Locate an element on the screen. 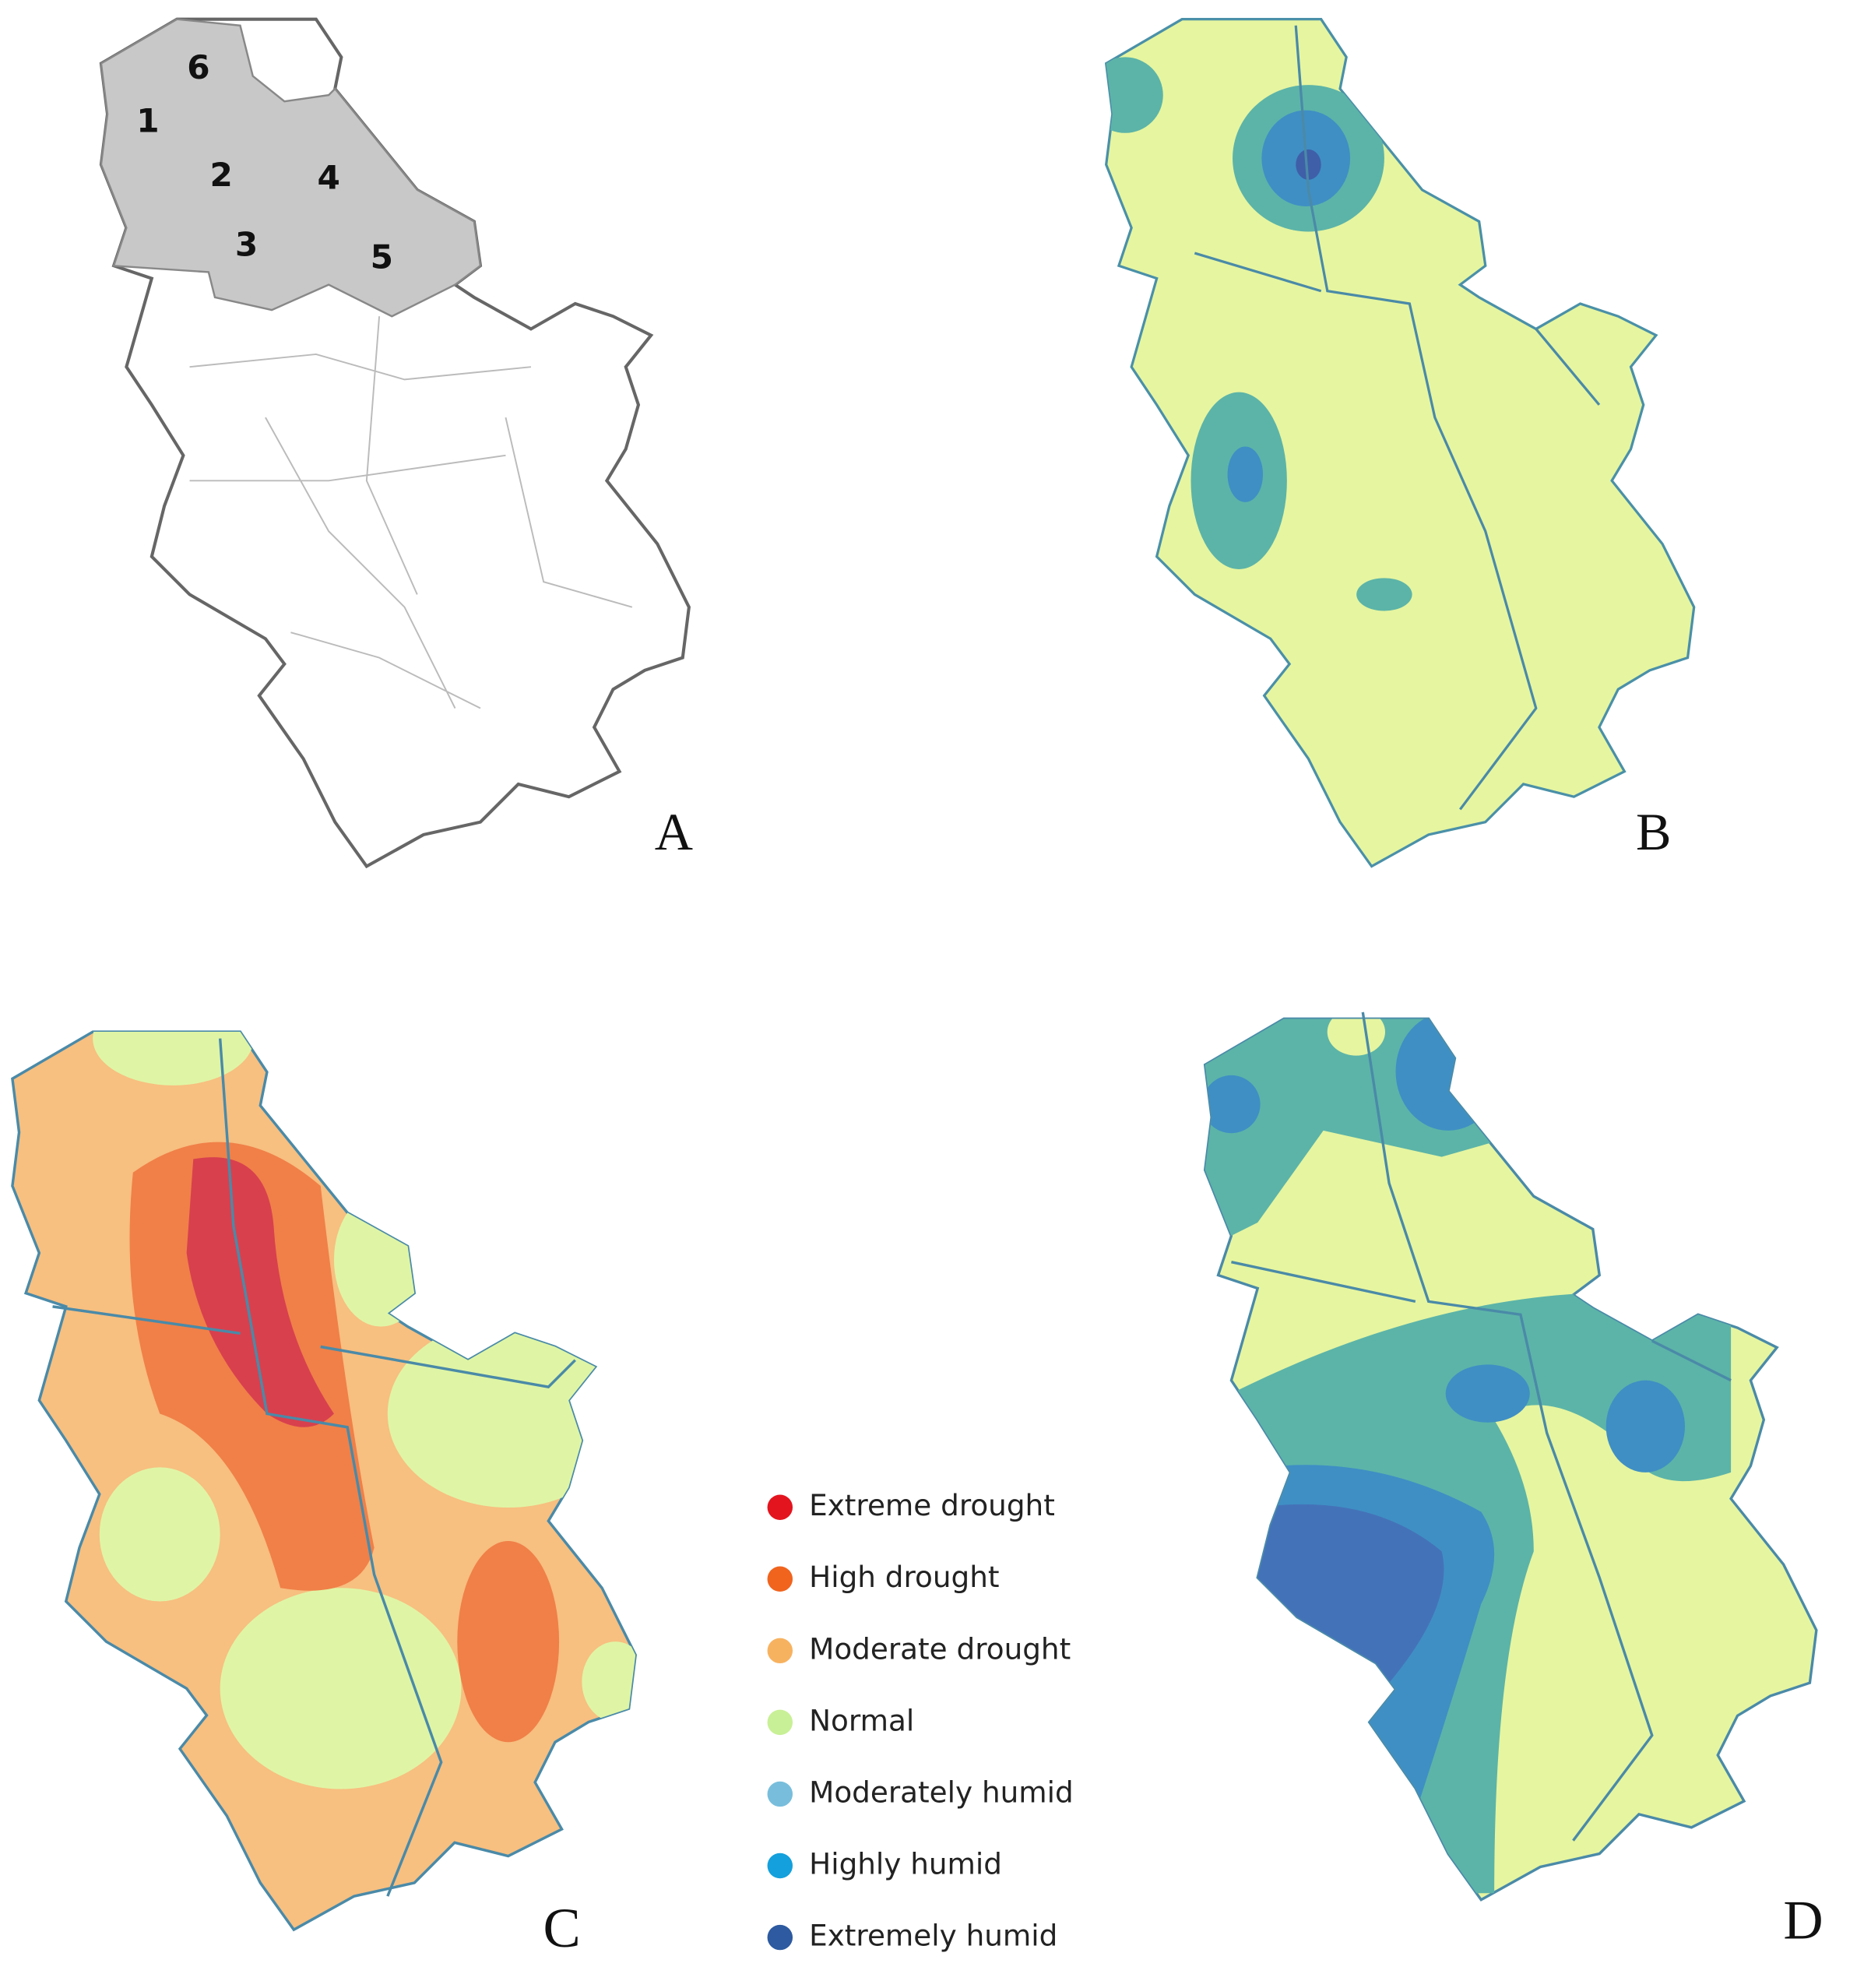 The height and width of the screenshot is (1988, 1871). region-number: 3 is located at coordinates (246, 244).